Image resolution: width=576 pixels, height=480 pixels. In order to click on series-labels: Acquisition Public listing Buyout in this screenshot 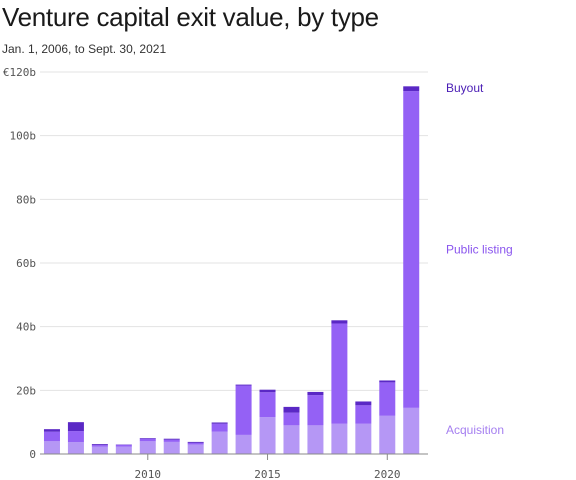, I will do `click(479, 259)`.